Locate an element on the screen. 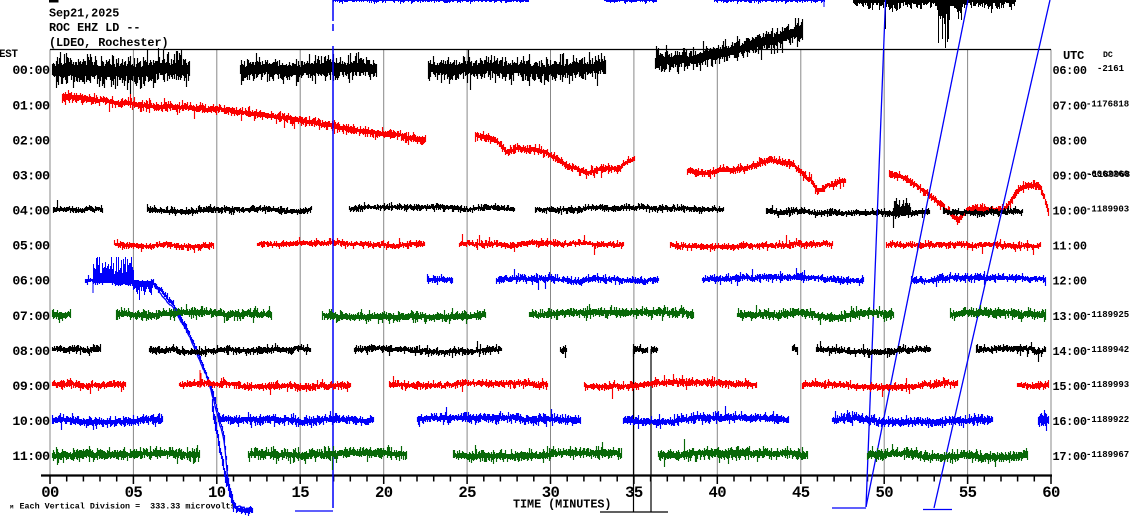 The height and width of the screenshot is (519, 1130). svg-text: 15 is located at coordinates (300, 493).